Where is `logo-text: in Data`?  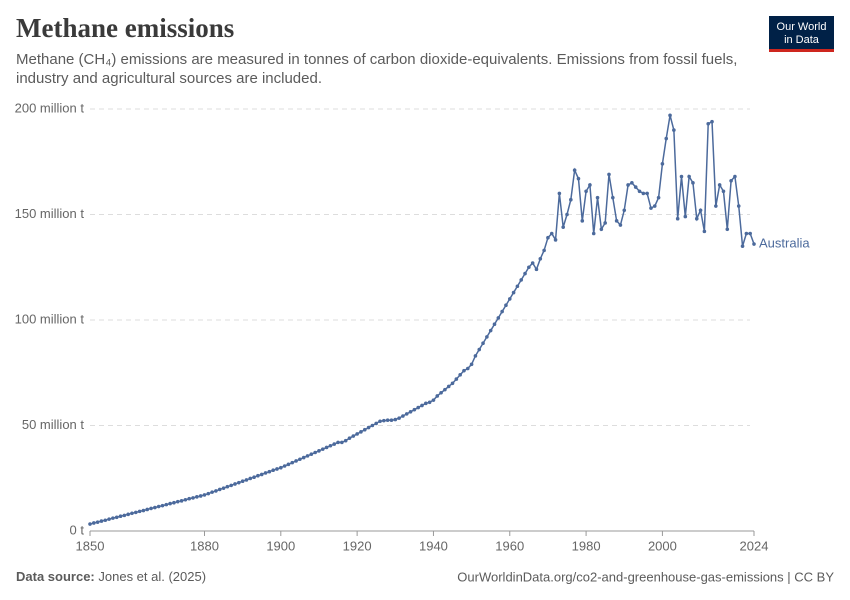 logo-text: in Data is located at coordinates (802, 40).